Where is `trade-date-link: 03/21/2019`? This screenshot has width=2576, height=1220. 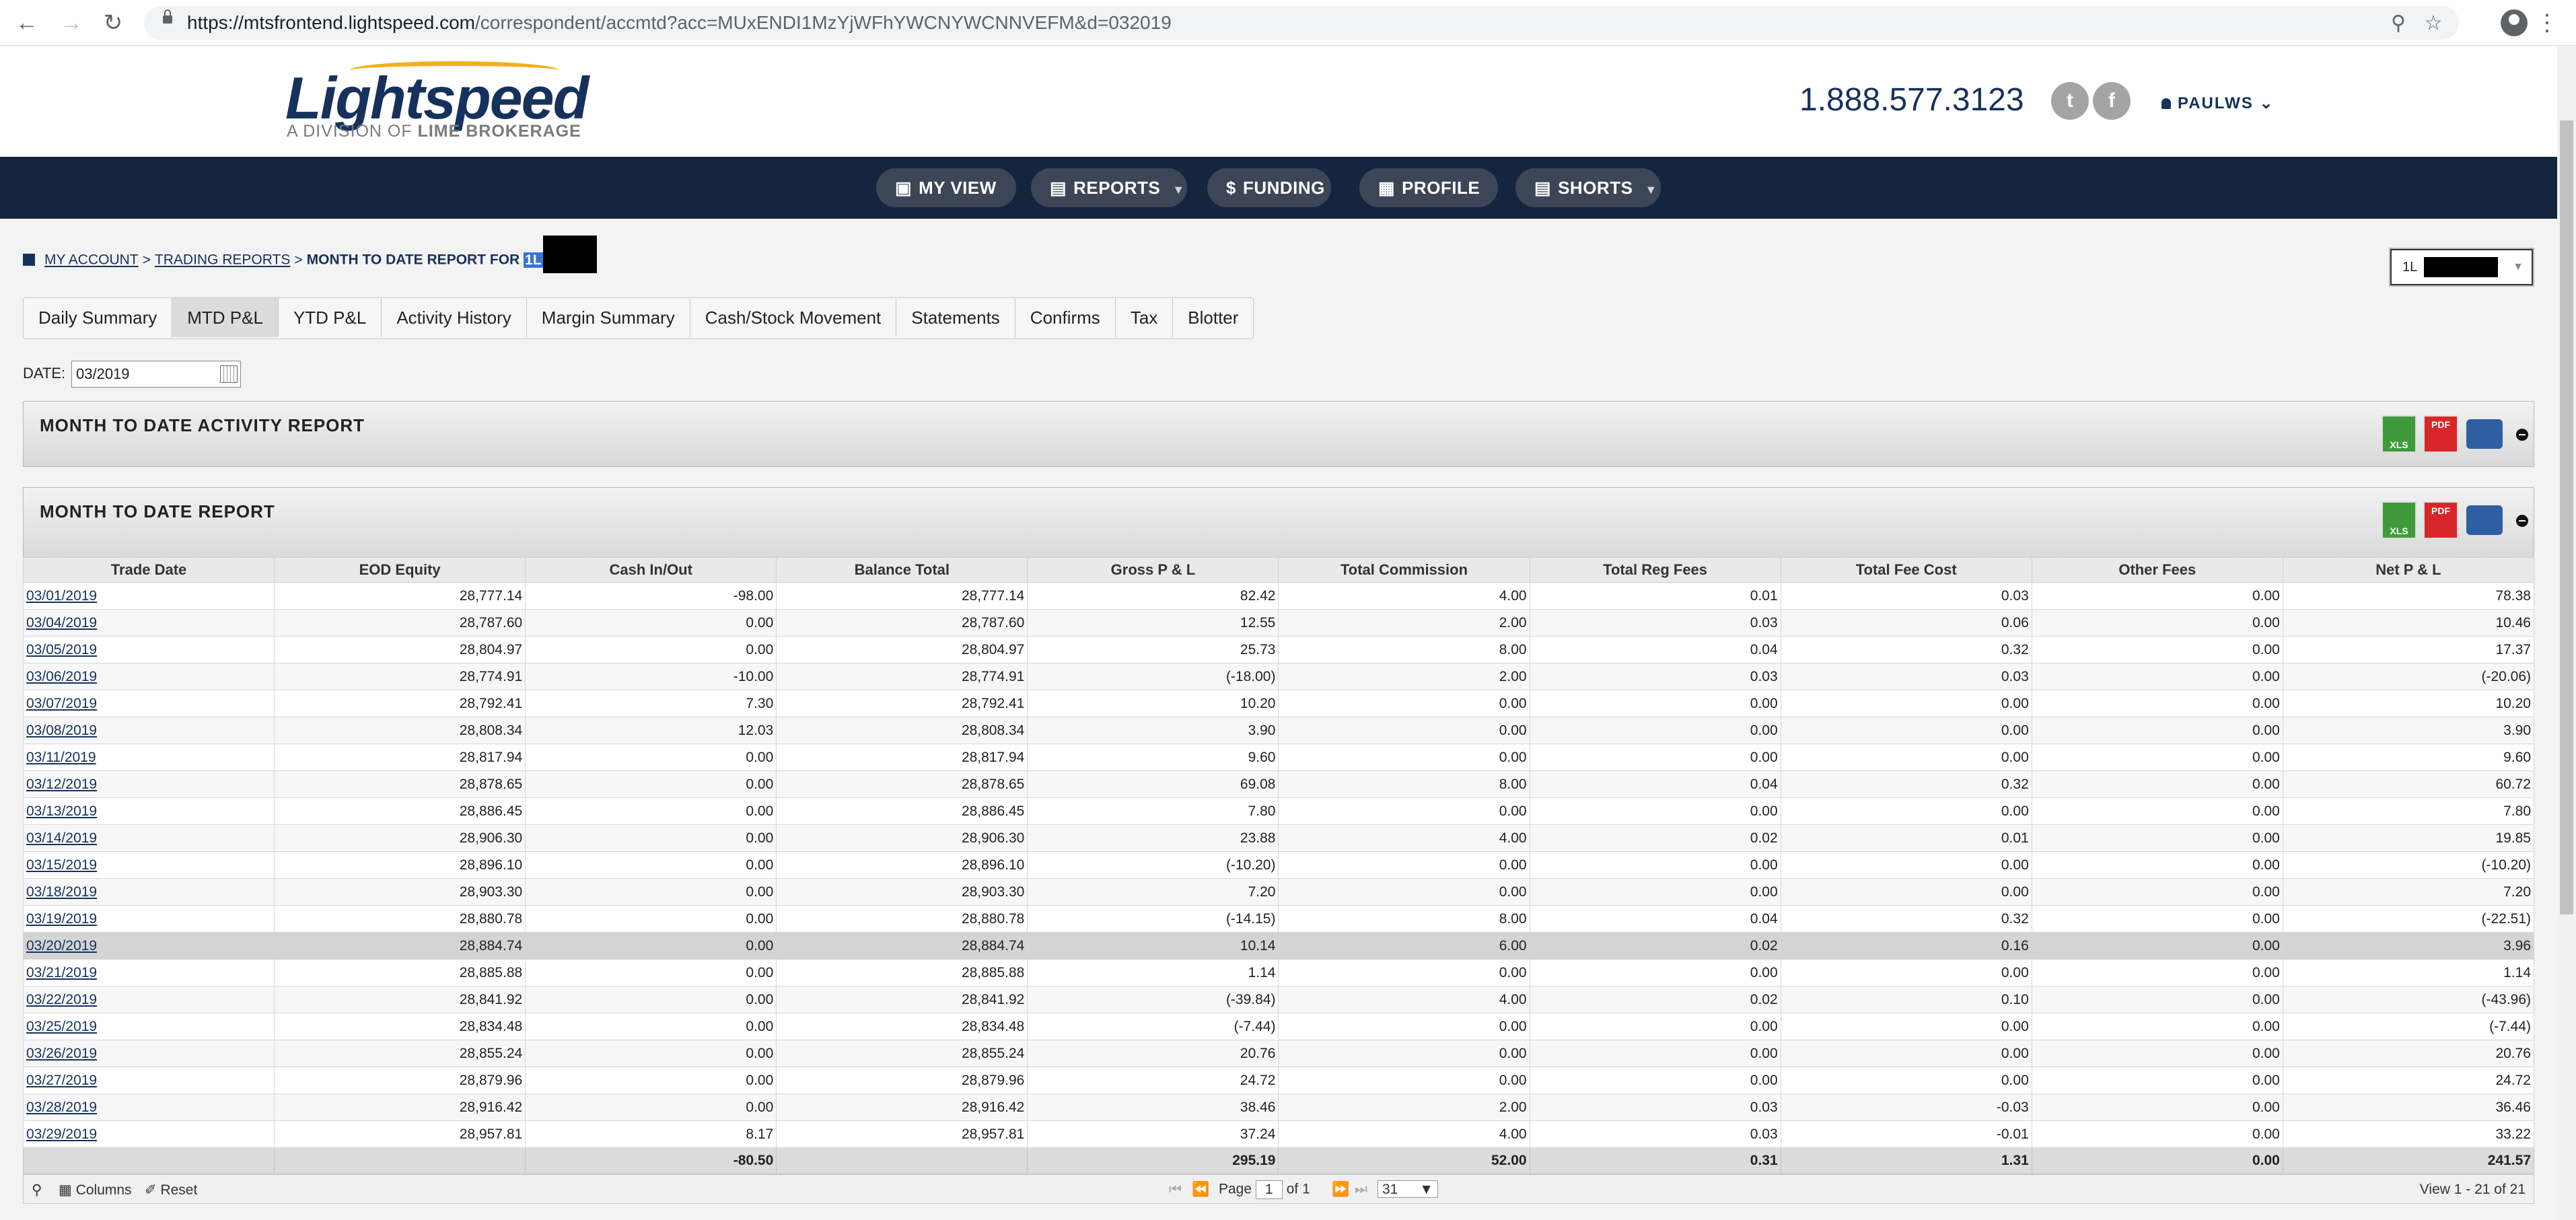
trade-date-link: 03/21/2019 is located at coordinates (62, 972).